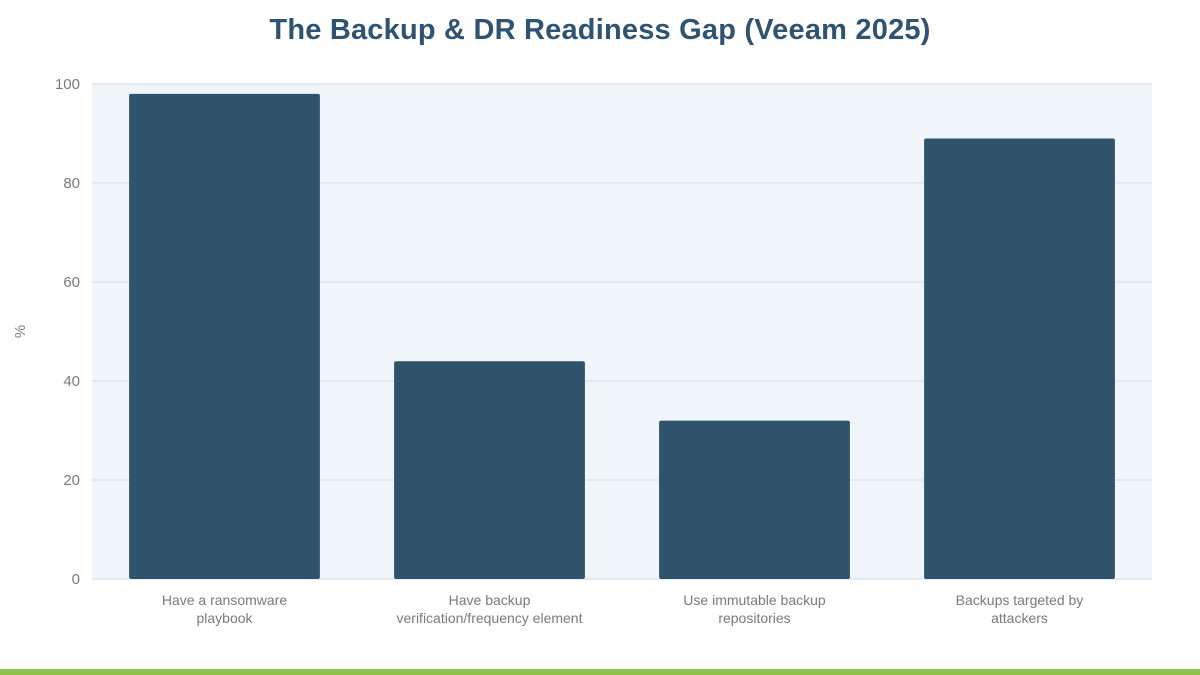 Image resolution: width=1200 pixels, height=675 pixels. I want to click on x-tick-label: Use immutable backup repositories, so click(754, 609).